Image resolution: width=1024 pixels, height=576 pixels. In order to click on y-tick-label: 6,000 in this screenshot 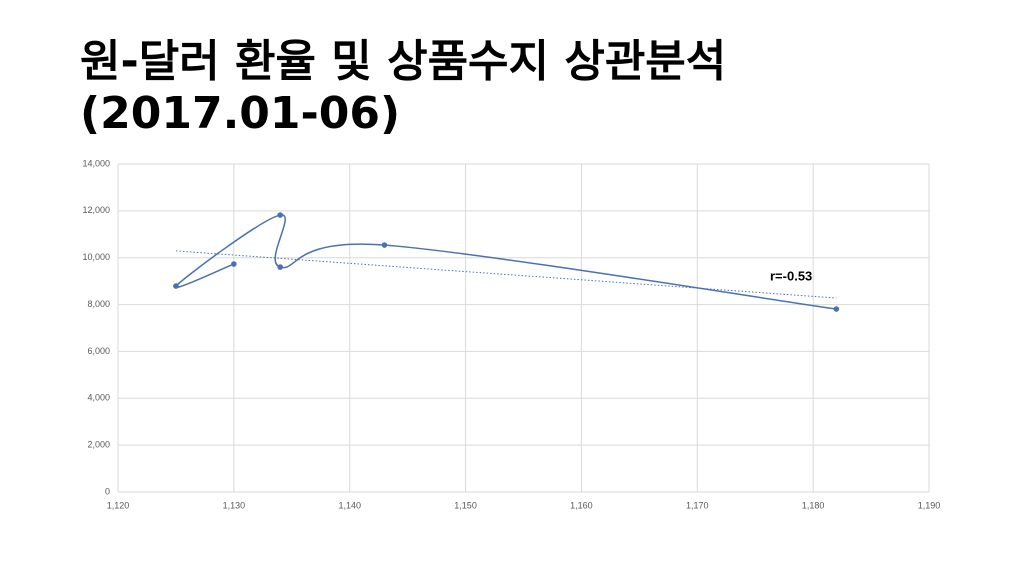, I will do `click(98, 351)`.